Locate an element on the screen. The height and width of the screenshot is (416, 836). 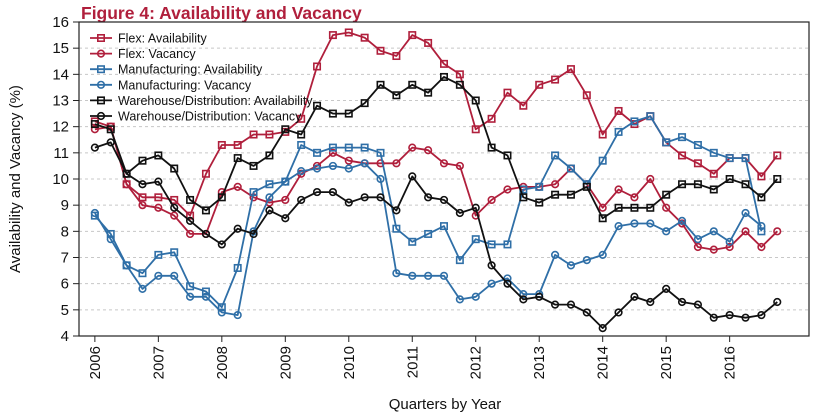
x-tick-label: 2008 is located at coordinates (222, 362).